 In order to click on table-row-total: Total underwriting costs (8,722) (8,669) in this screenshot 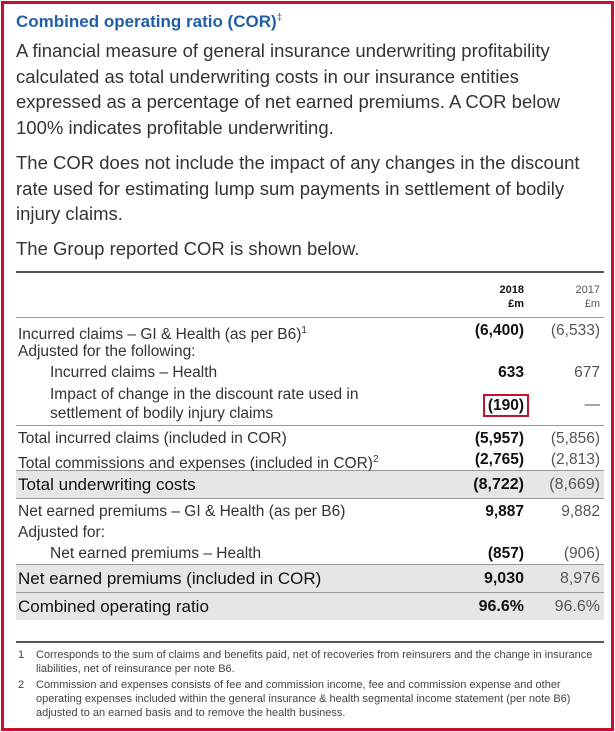, I will do `click(310, 484)`.